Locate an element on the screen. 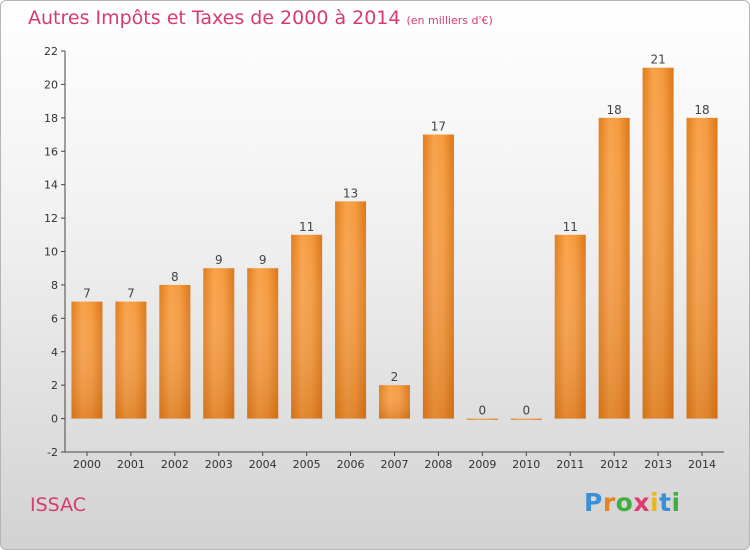 The image size is (750, 550). logo-letter: x is located at coordinates (641, 502).